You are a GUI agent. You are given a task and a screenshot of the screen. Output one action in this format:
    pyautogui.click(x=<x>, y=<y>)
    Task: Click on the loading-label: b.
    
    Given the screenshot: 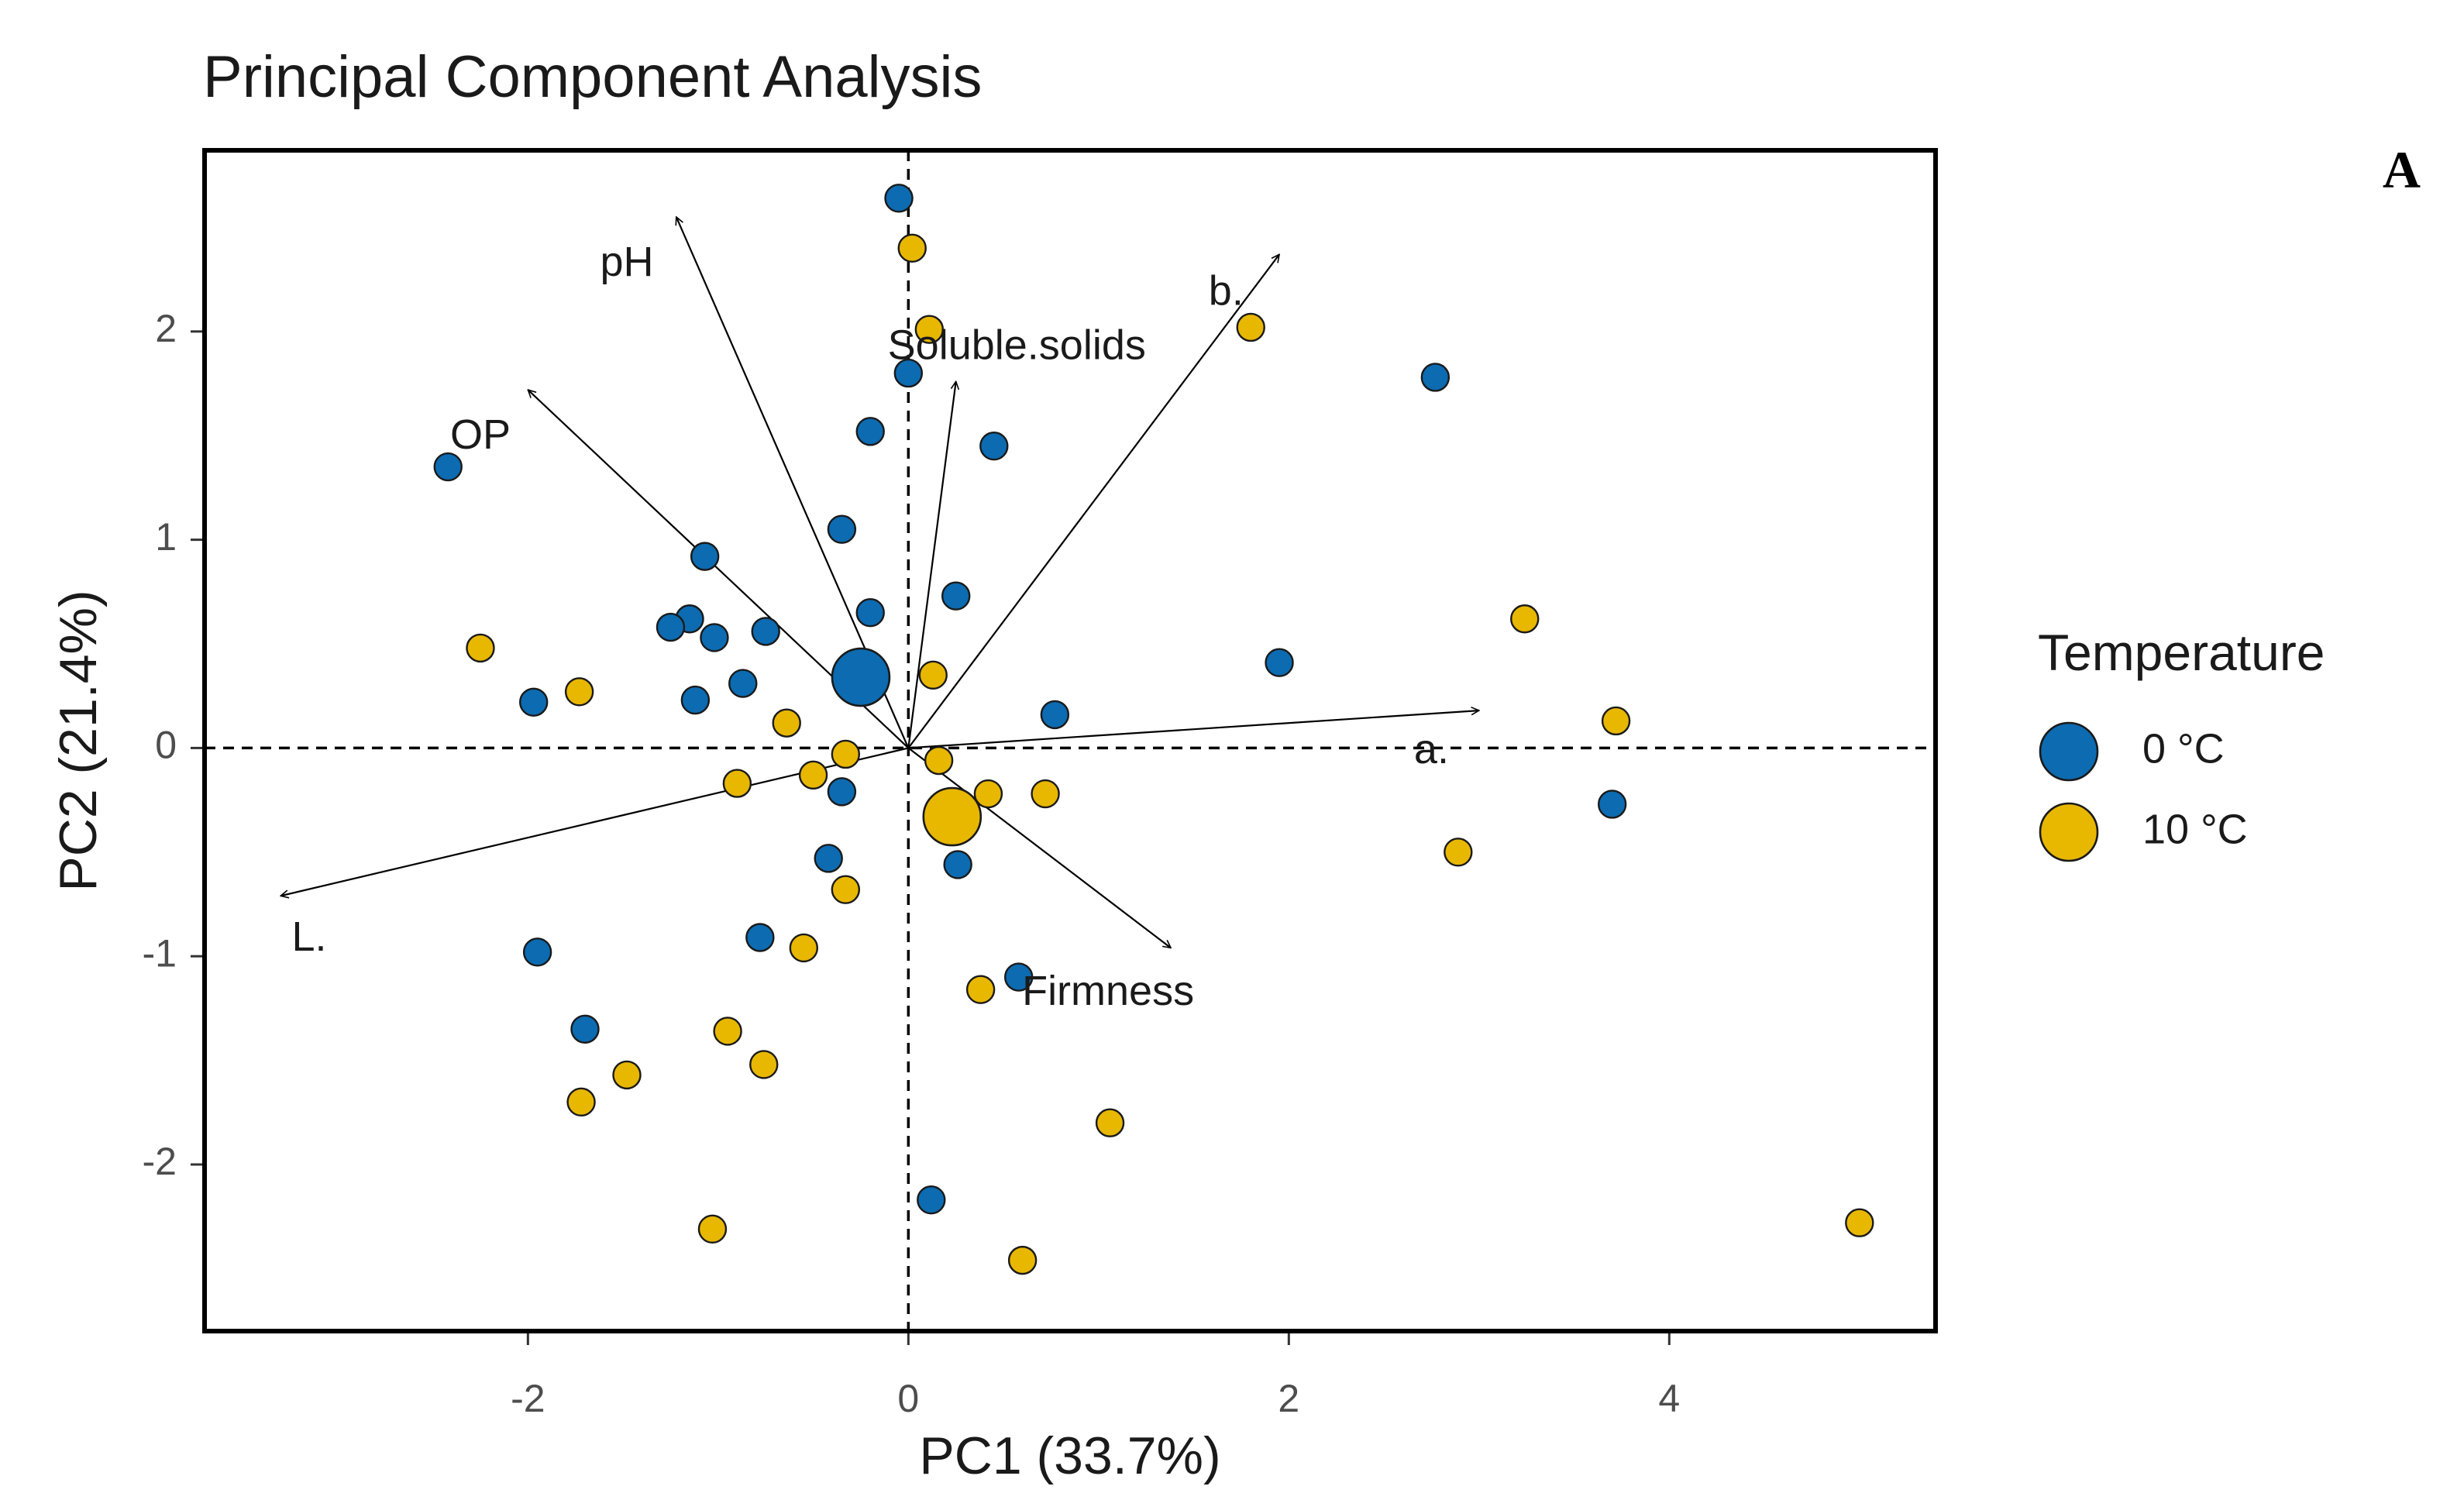 What is the action you would take?
    pyautogui.click(x=1226, y=291)
    